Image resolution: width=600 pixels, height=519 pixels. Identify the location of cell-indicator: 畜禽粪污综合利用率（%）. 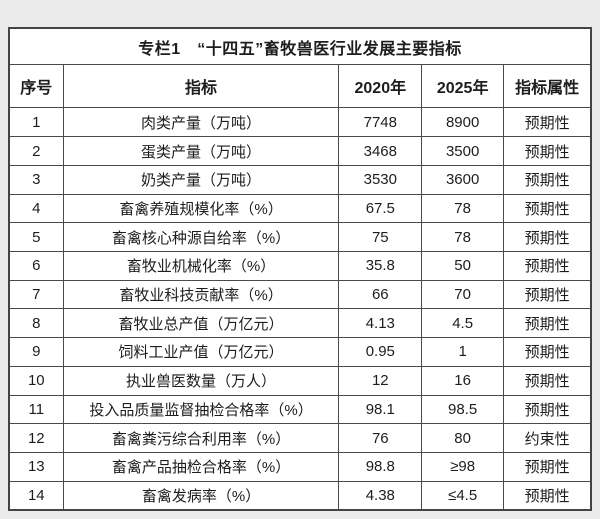
(201, 438).